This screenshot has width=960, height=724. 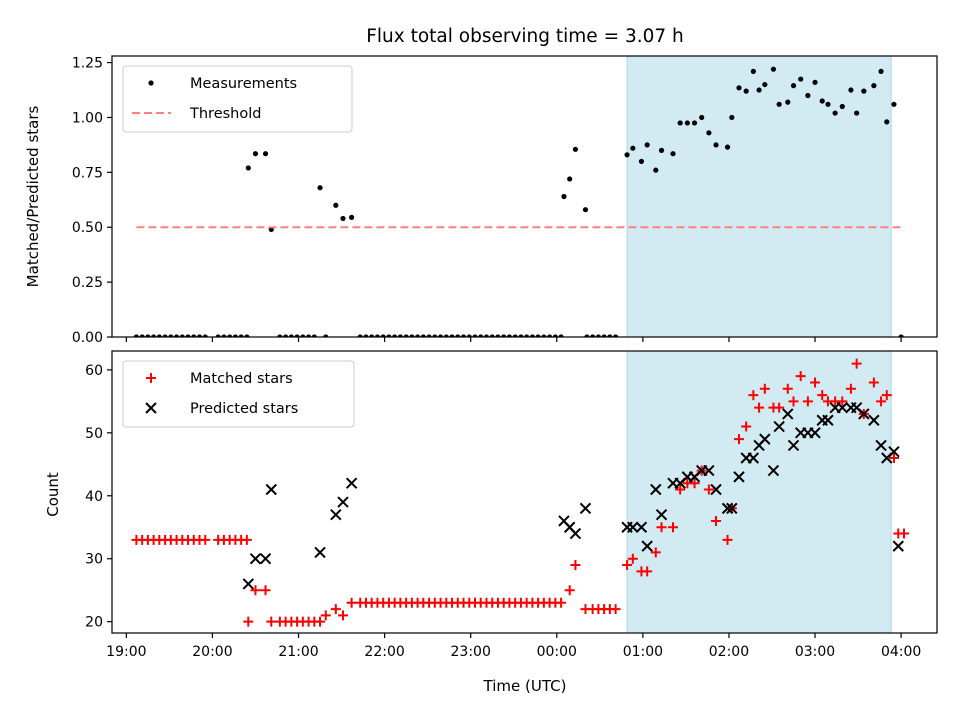 What do you see at coordinates (94, 497) in the screenshot?
I see `y-tick-label: 40` at bounding box center [94, 497].